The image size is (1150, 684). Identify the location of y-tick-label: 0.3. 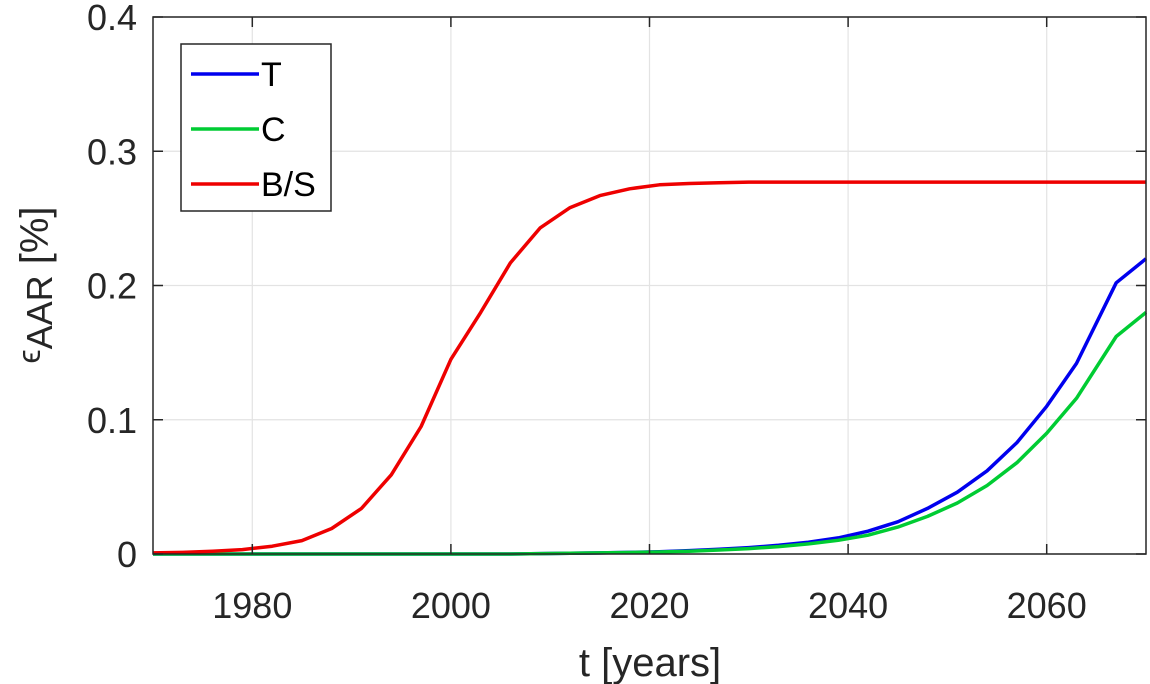
(112, 151).